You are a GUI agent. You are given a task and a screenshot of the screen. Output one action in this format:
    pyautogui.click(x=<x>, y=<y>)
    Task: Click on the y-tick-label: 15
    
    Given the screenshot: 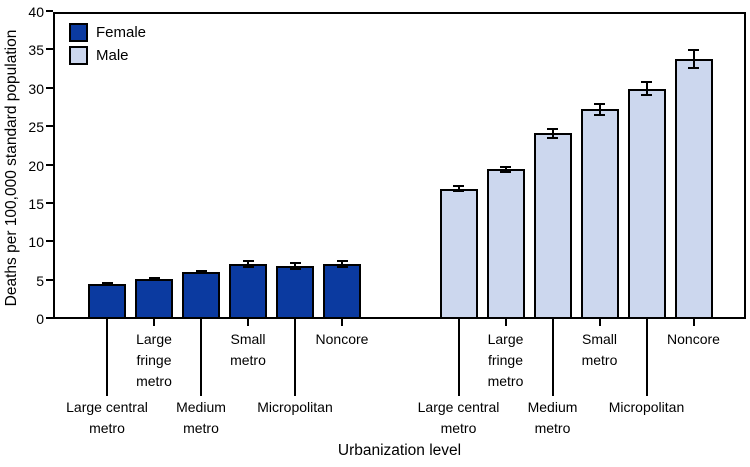 What is the action you would take?
    pyautogui.click(x=36, y=203)
    